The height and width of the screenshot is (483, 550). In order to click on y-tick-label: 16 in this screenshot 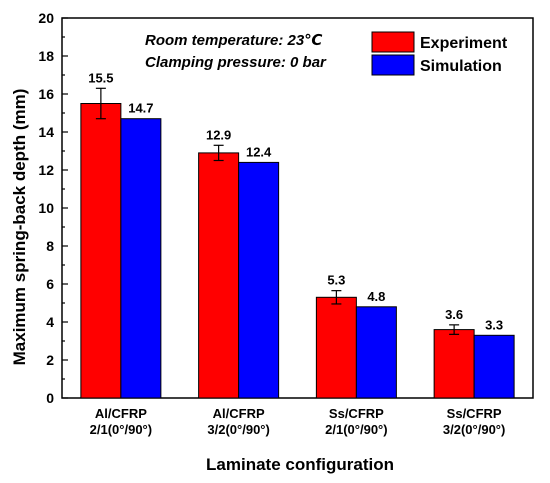, I will do `click(46, 94)`.